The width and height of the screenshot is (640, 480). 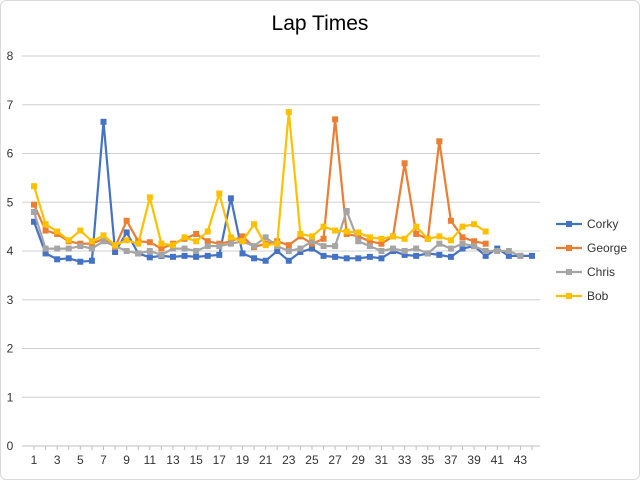 What do you see at coordinates (103, 460) in the screenshot?
I see `x-tick-label: 7` at bounding box center [103, 460].